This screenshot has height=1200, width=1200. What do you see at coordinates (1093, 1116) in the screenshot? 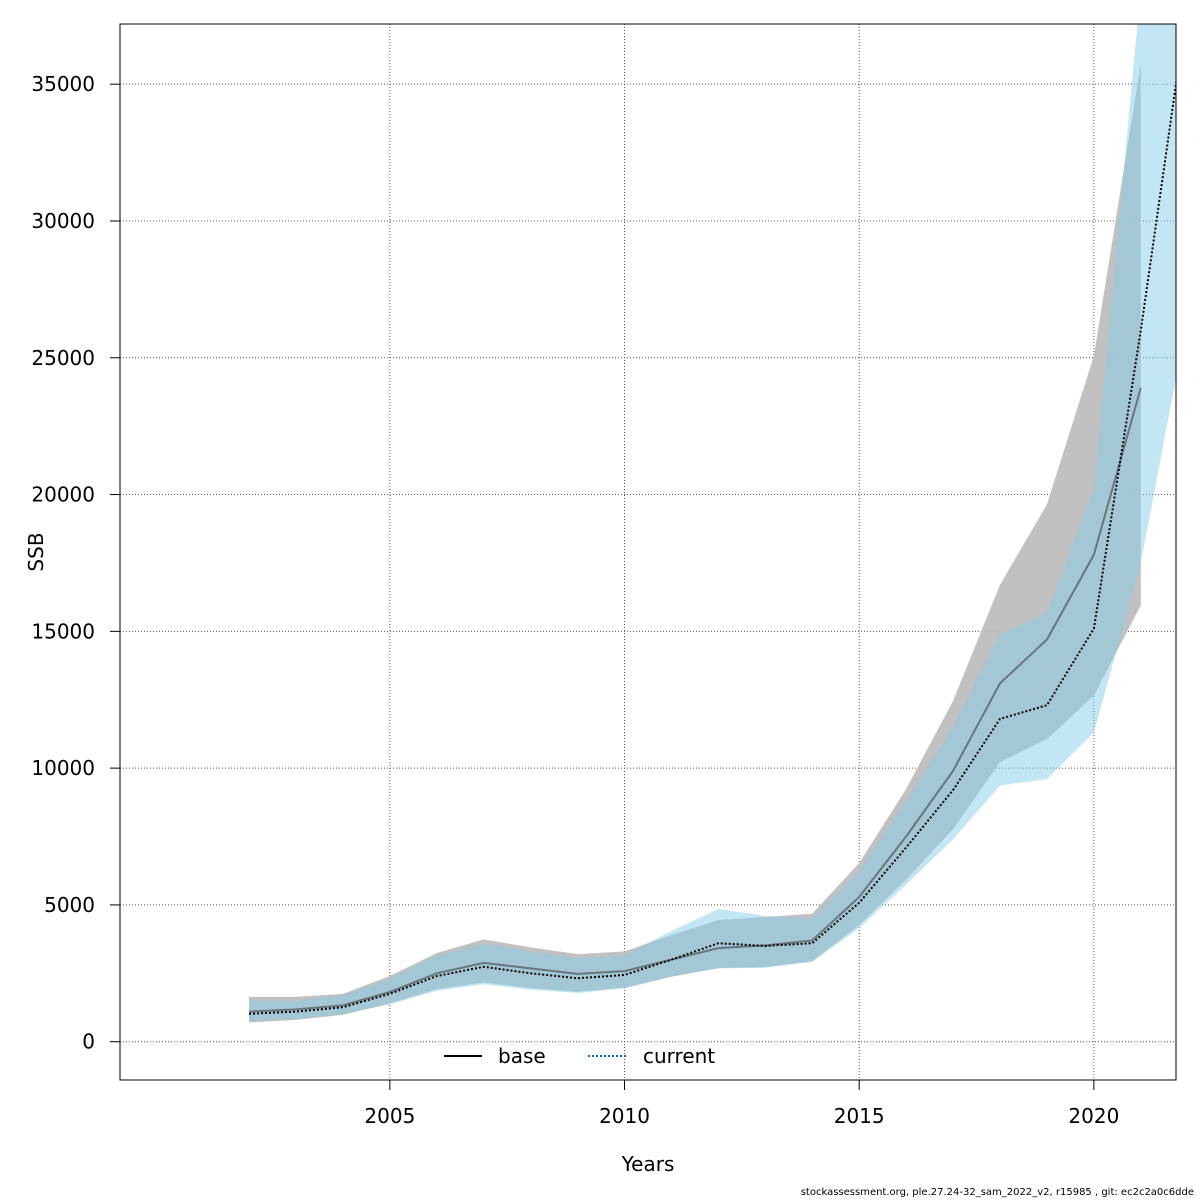
I see `x-tick-label-2020: 2020` at bounding box center [1093, 1116].